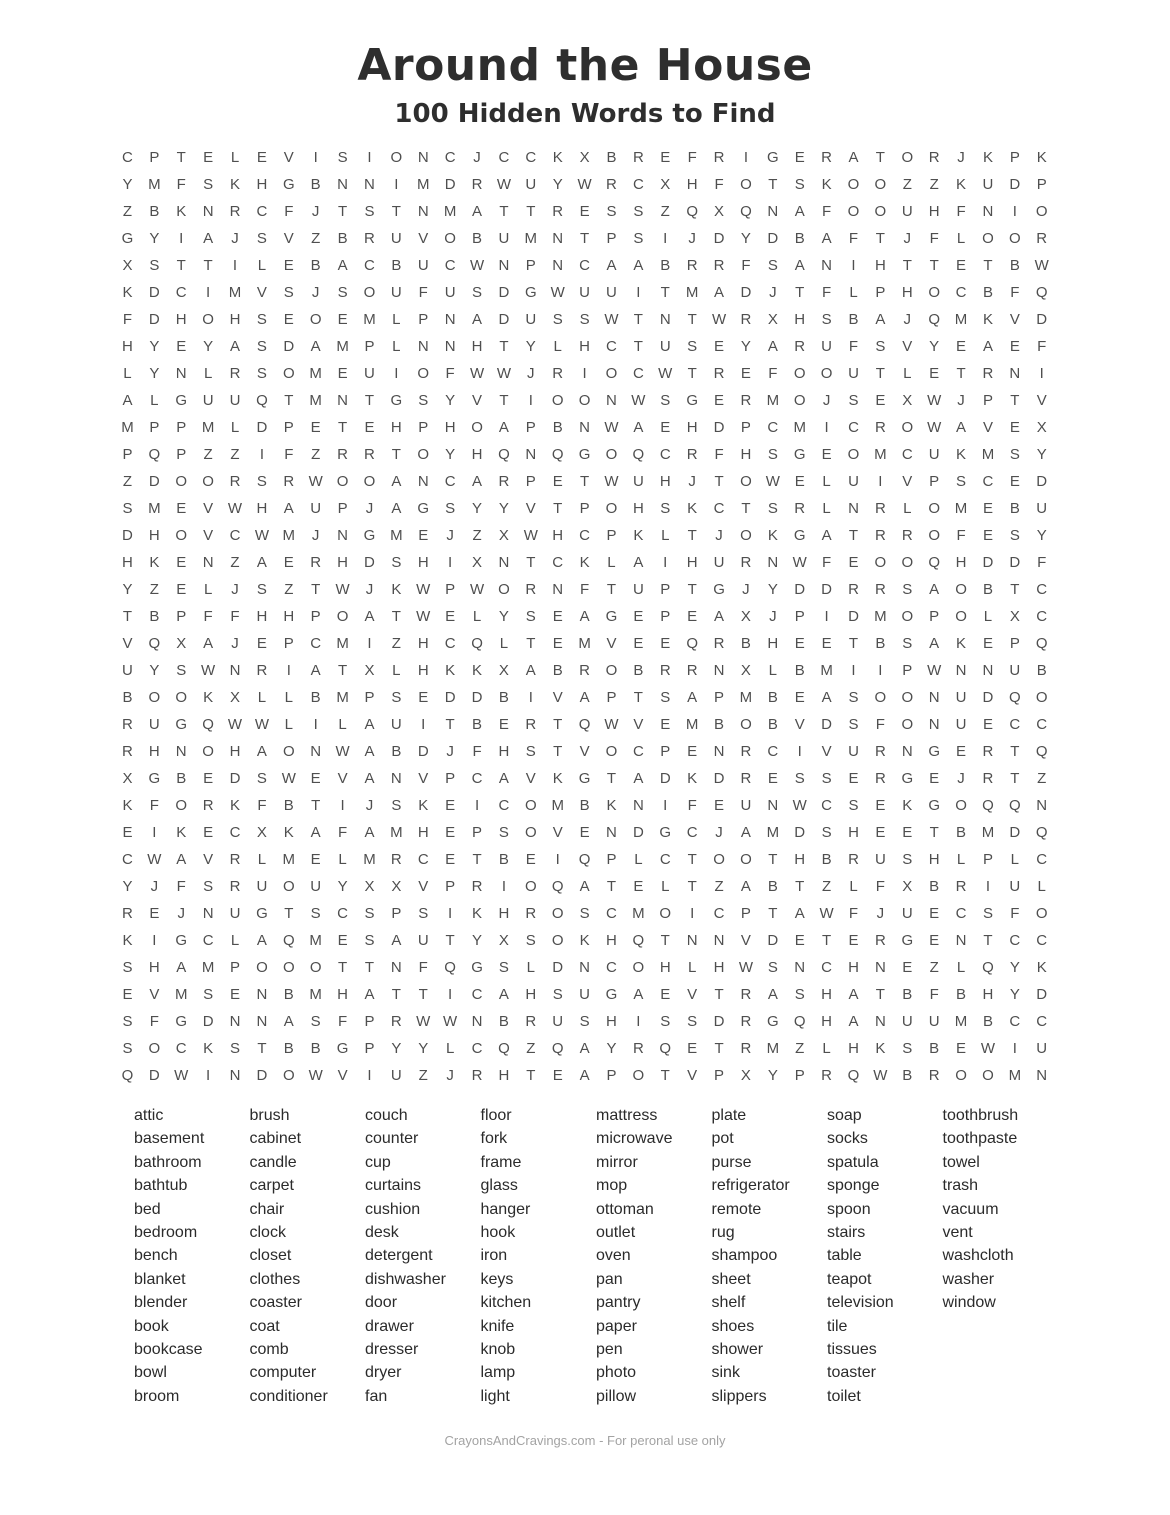 The width and height of the screenshot is (1170, 1515). What do you see at coordinates (772, 319) in the screenshot?
I see `grid-letter: X` at bounding box center [772, 319].